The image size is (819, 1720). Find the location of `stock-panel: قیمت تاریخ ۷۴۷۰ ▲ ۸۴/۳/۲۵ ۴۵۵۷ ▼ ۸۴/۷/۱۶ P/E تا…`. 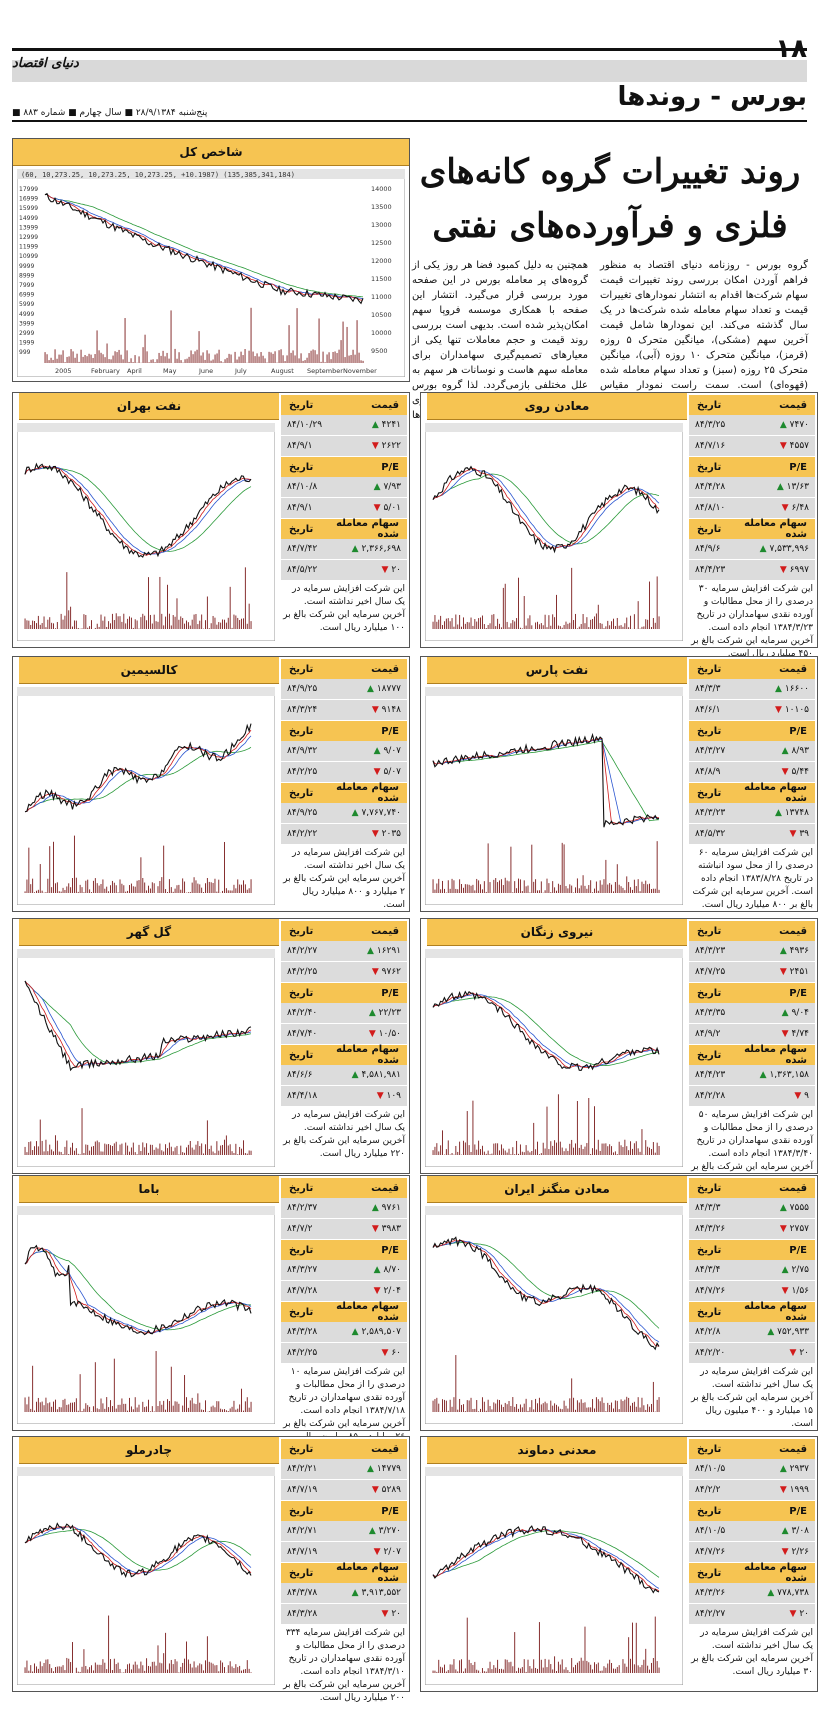

stock-panel: قیمت تاریخ ۷۴۷۰ ▲ ۸۴/۳/۲۵ ۴۵۵۷ ▼ ۸۴/۷/۱۶ P/E تا… is located at coordinates (619, 525).